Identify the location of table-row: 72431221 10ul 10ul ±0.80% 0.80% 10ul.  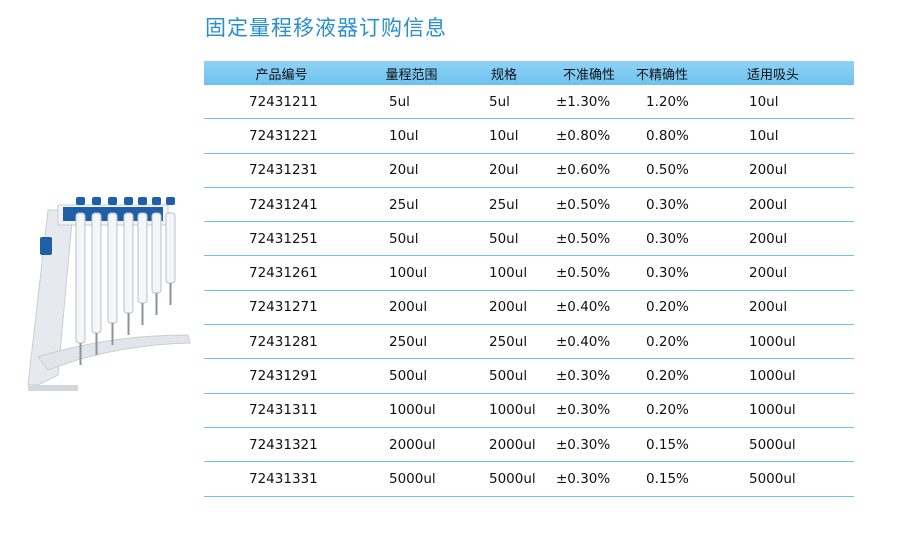
(529, 136).